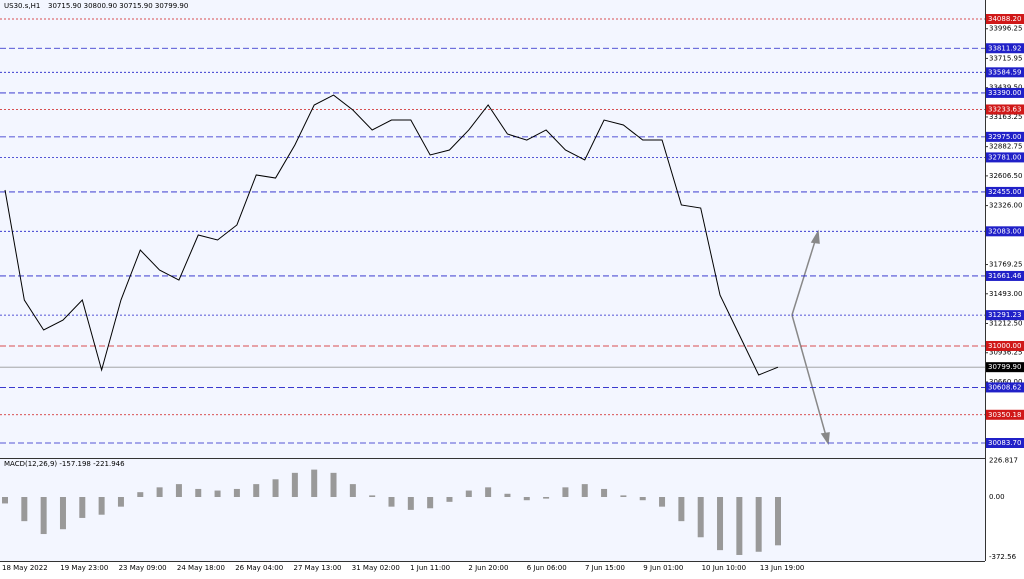 The width and height of the screenshot is (1024, 579). I want to click on level-label: 34088.20, so click(1004, 19).